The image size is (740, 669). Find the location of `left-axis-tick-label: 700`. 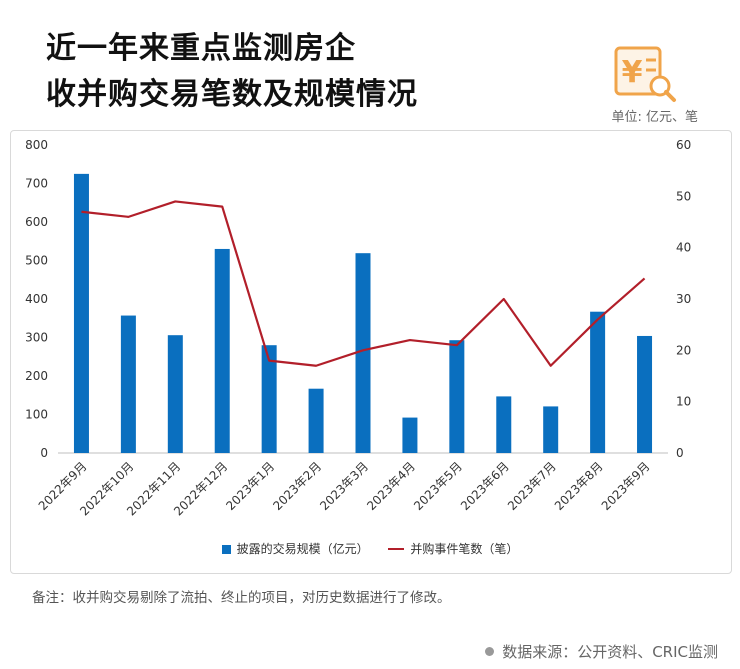

left-axis-tick-label: 700 is located at coordinates (36, 184).